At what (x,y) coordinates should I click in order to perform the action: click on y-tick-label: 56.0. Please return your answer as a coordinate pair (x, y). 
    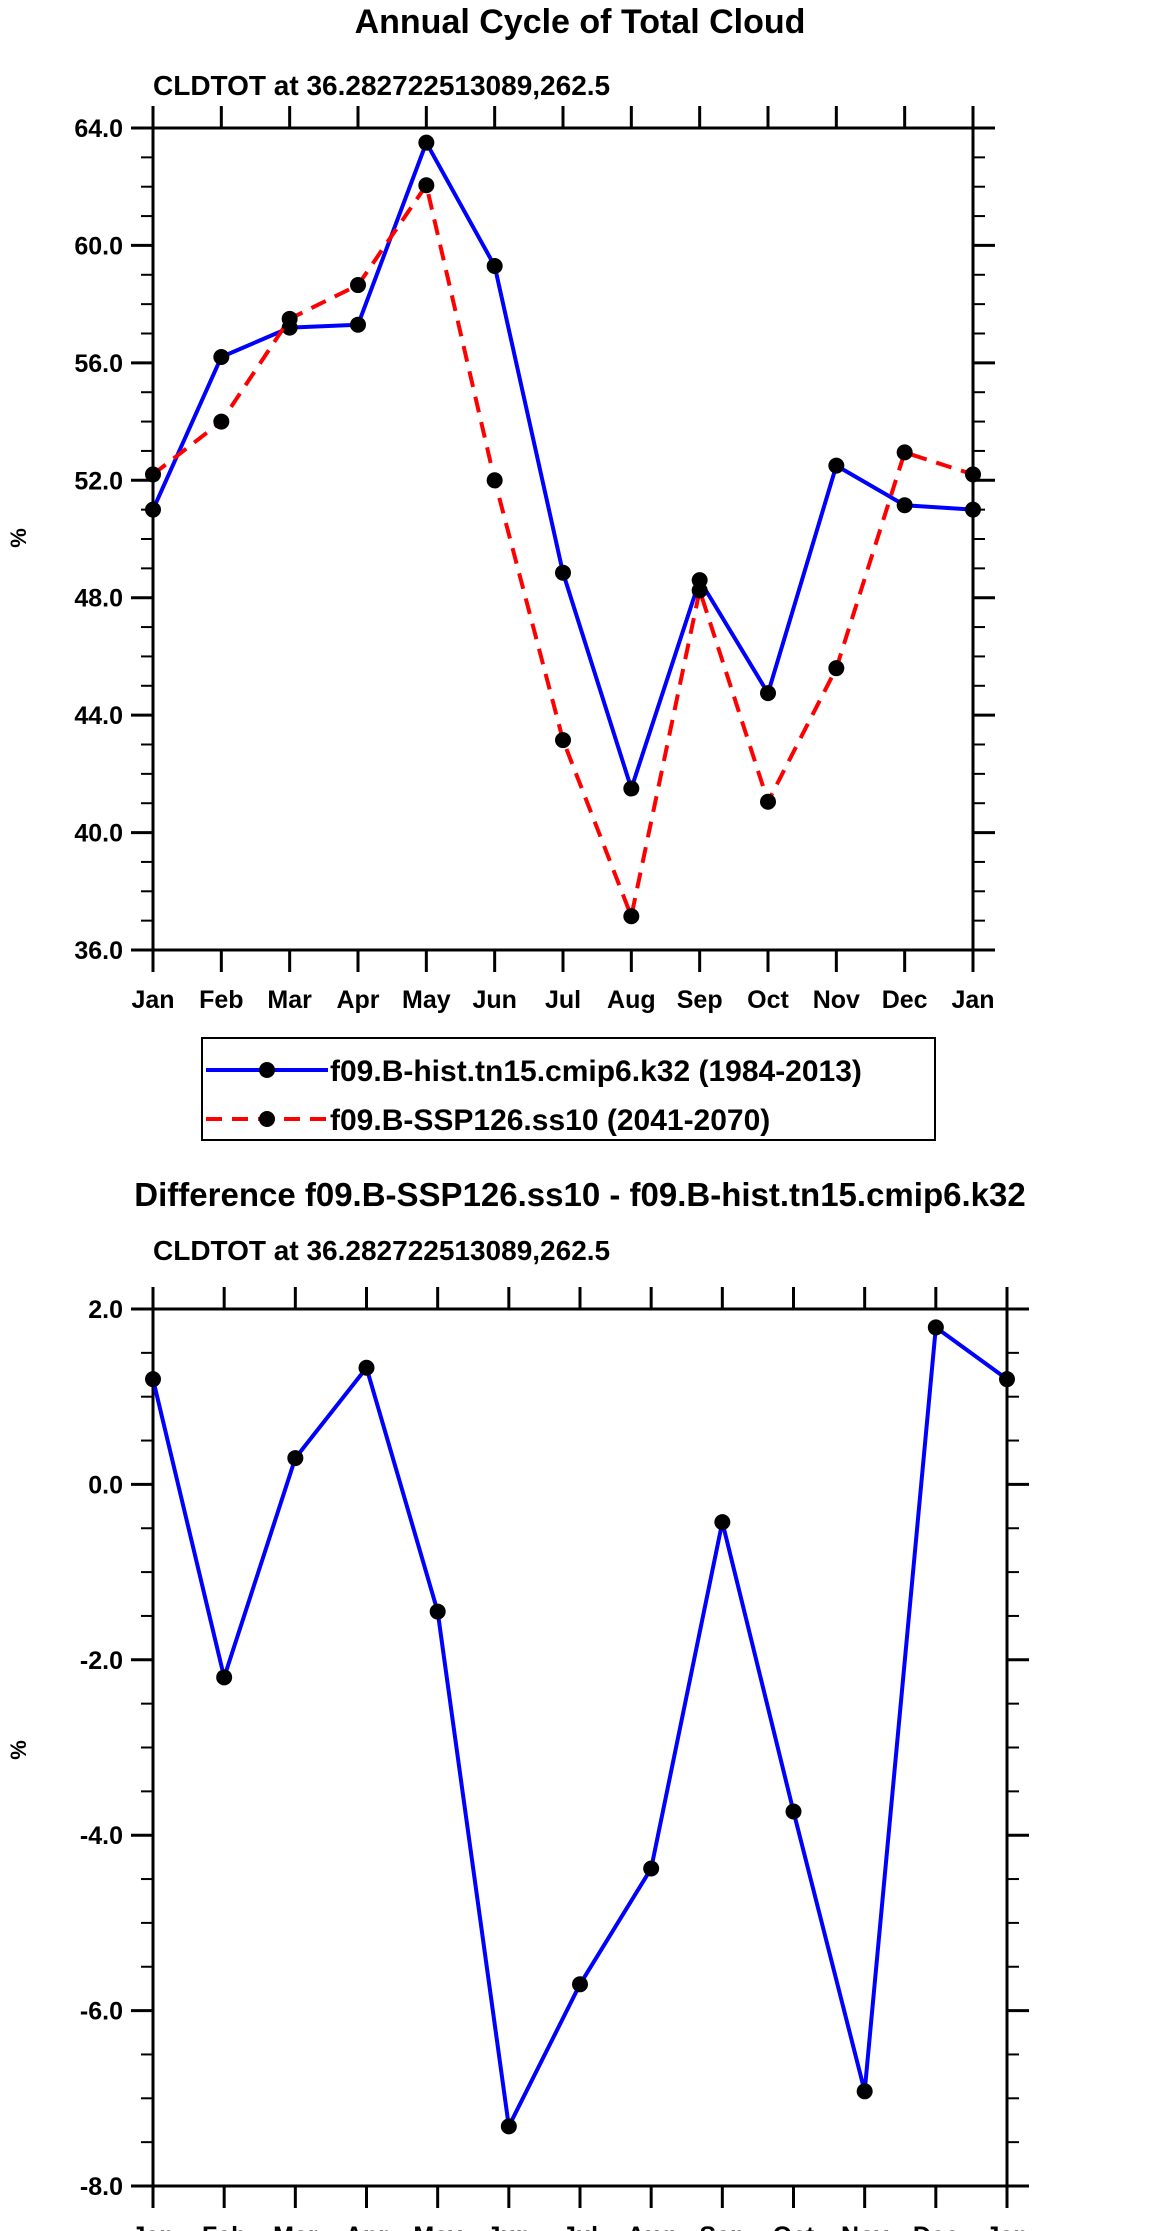
    Looking at the image, I should click on (98, 364).